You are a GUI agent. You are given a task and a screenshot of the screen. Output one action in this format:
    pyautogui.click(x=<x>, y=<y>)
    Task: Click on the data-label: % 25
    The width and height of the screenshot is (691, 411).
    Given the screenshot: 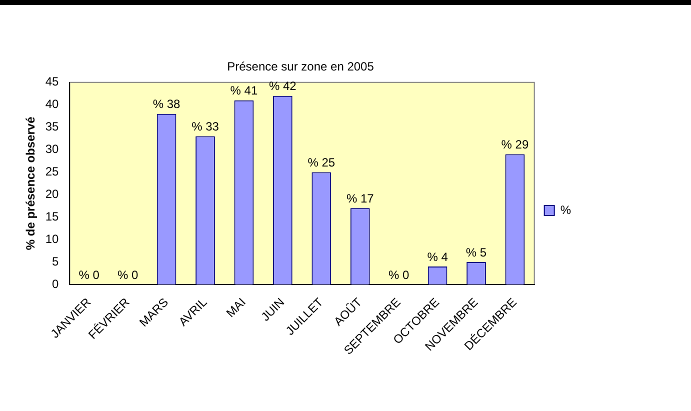 What is the action you would take?
    pyautogui.click(x=322, y=163)
    